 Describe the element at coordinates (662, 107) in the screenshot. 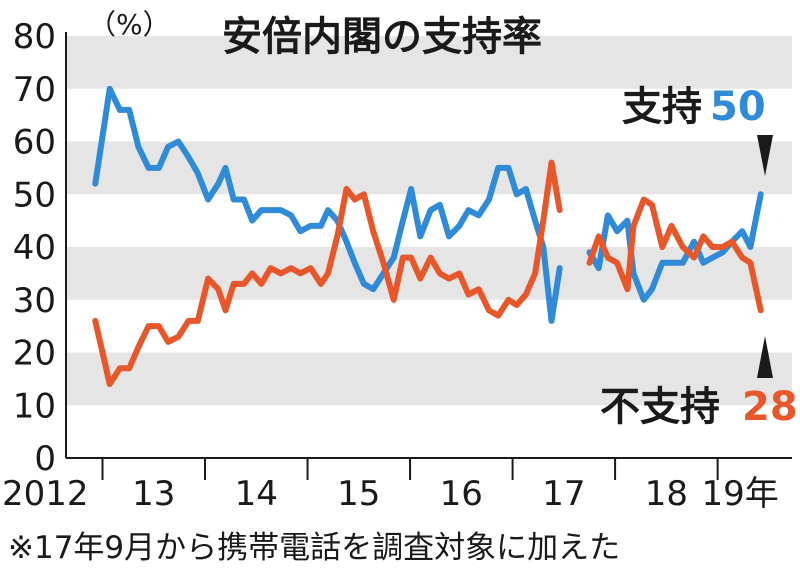

I see `support-callout-label: 支持` at that location.